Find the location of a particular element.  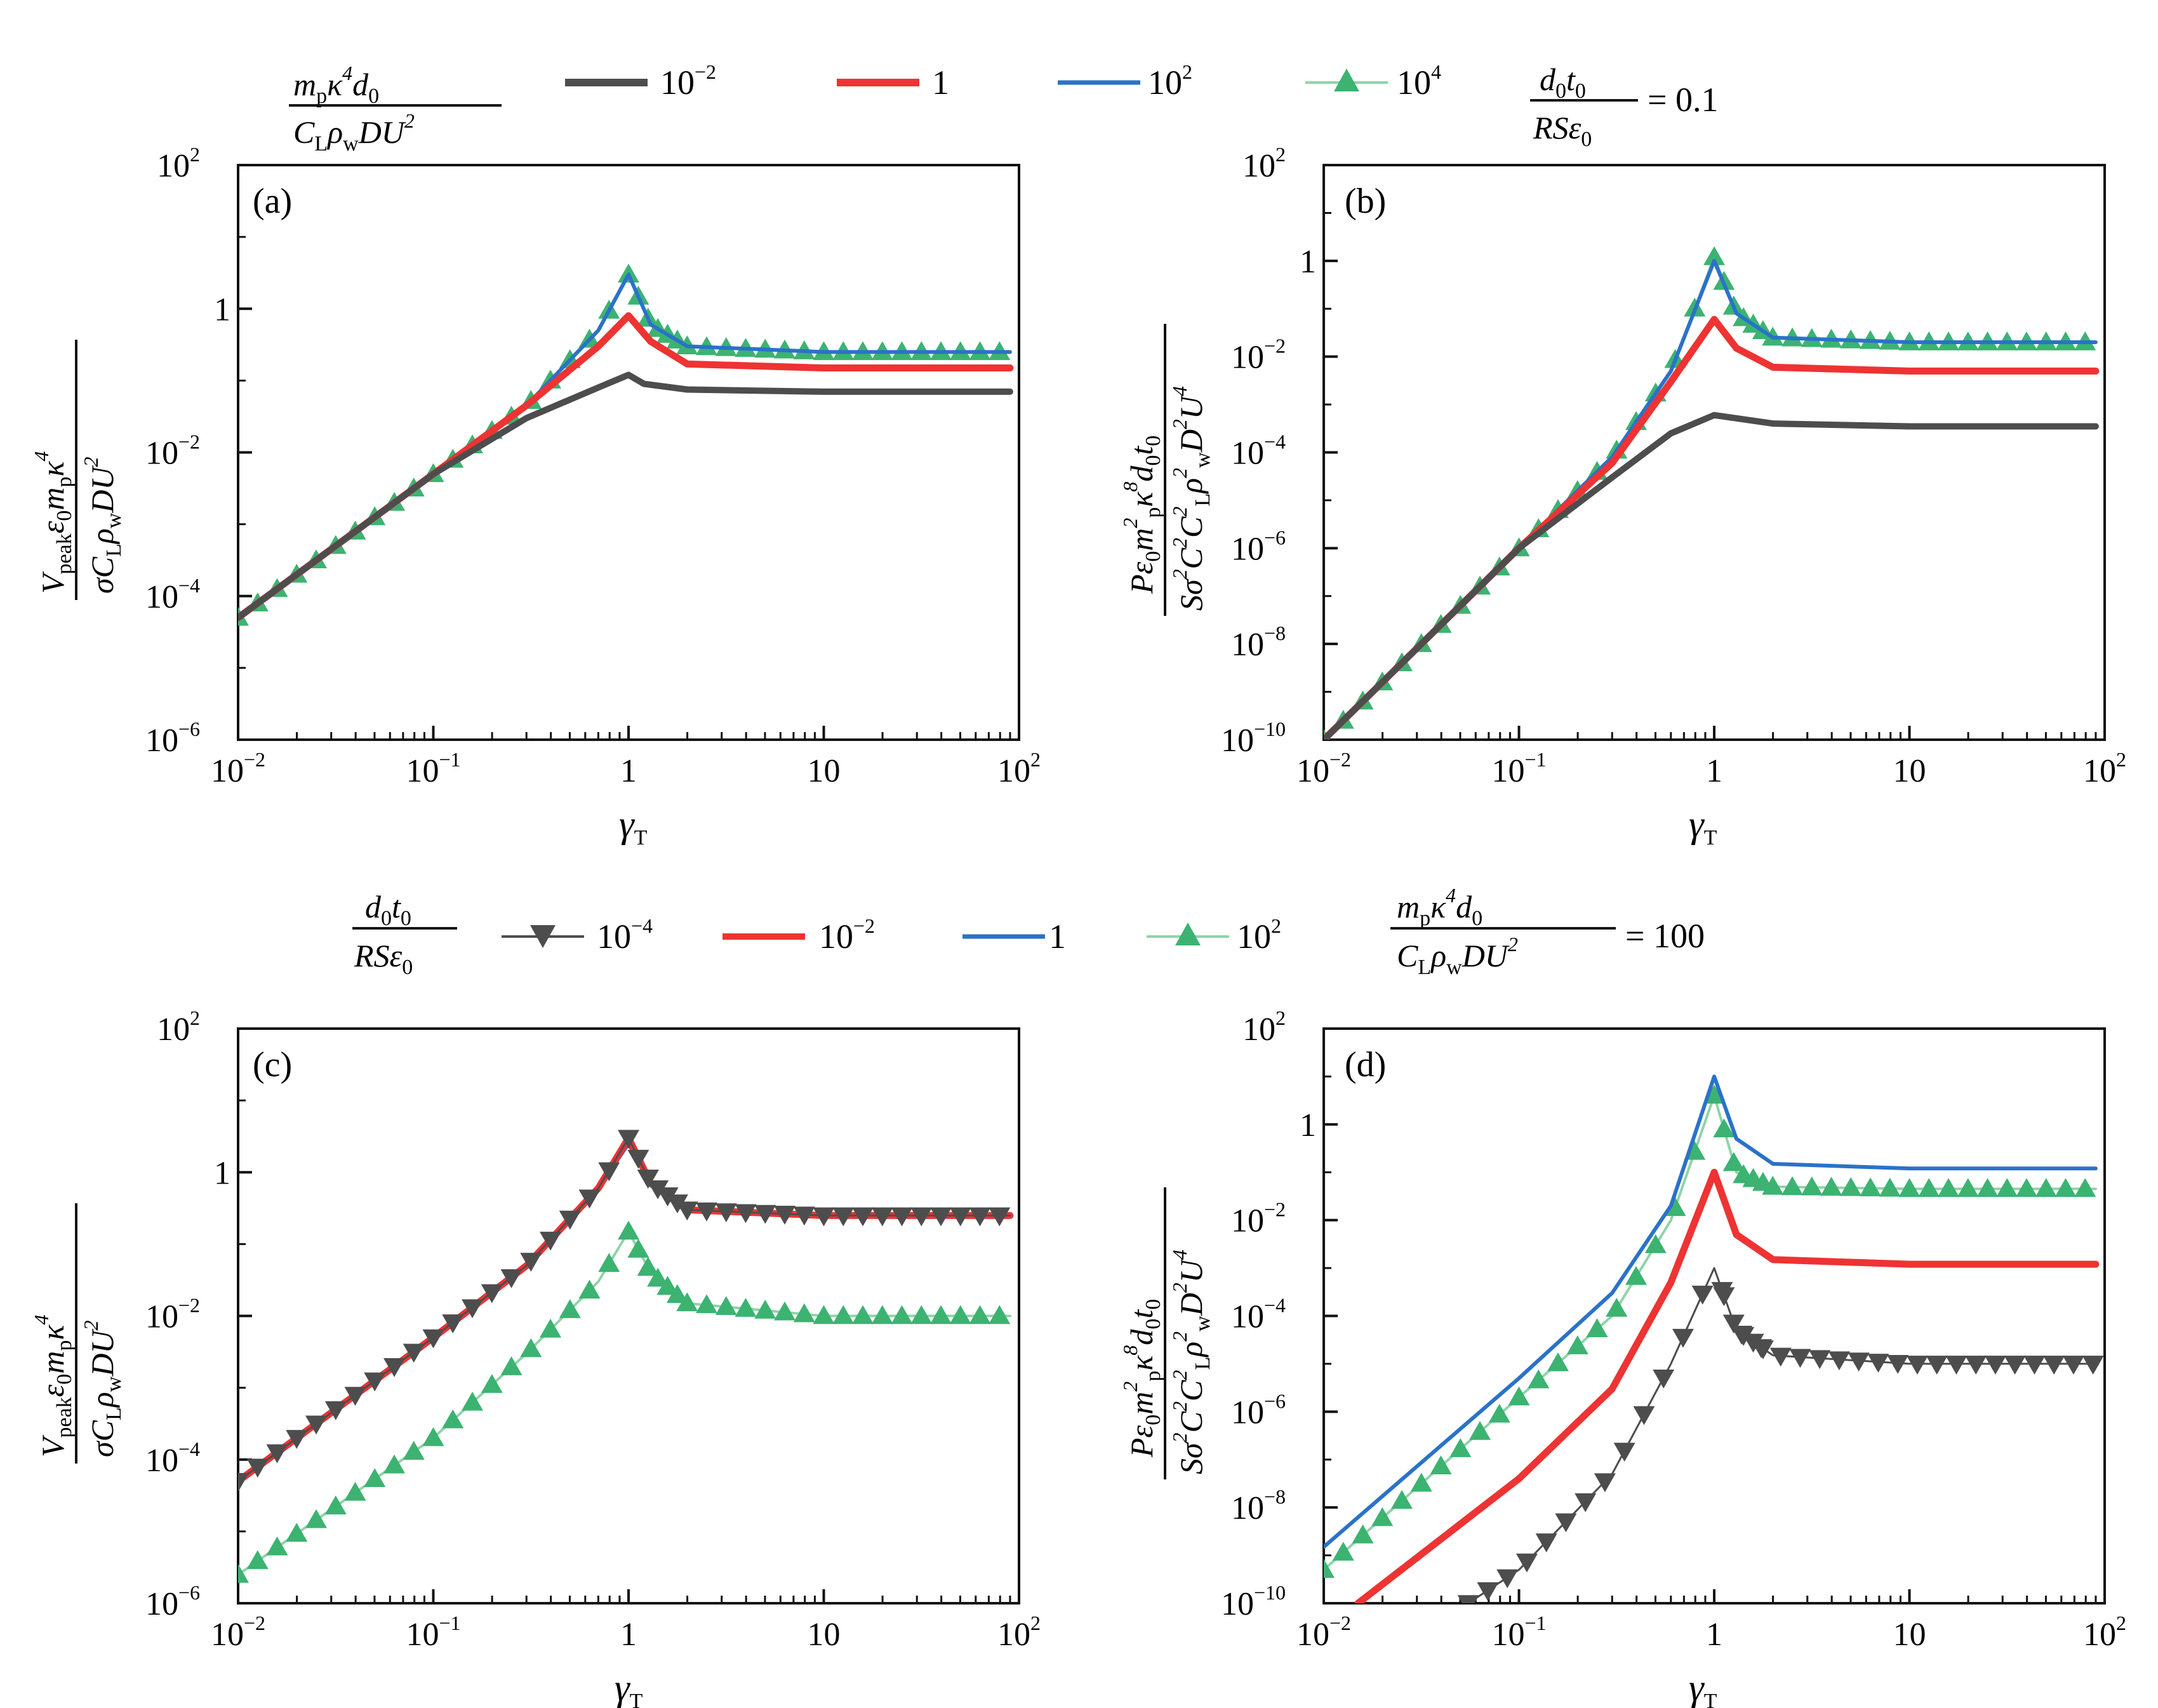

panel-label-a: (a) is located at coordinates (272, 202).